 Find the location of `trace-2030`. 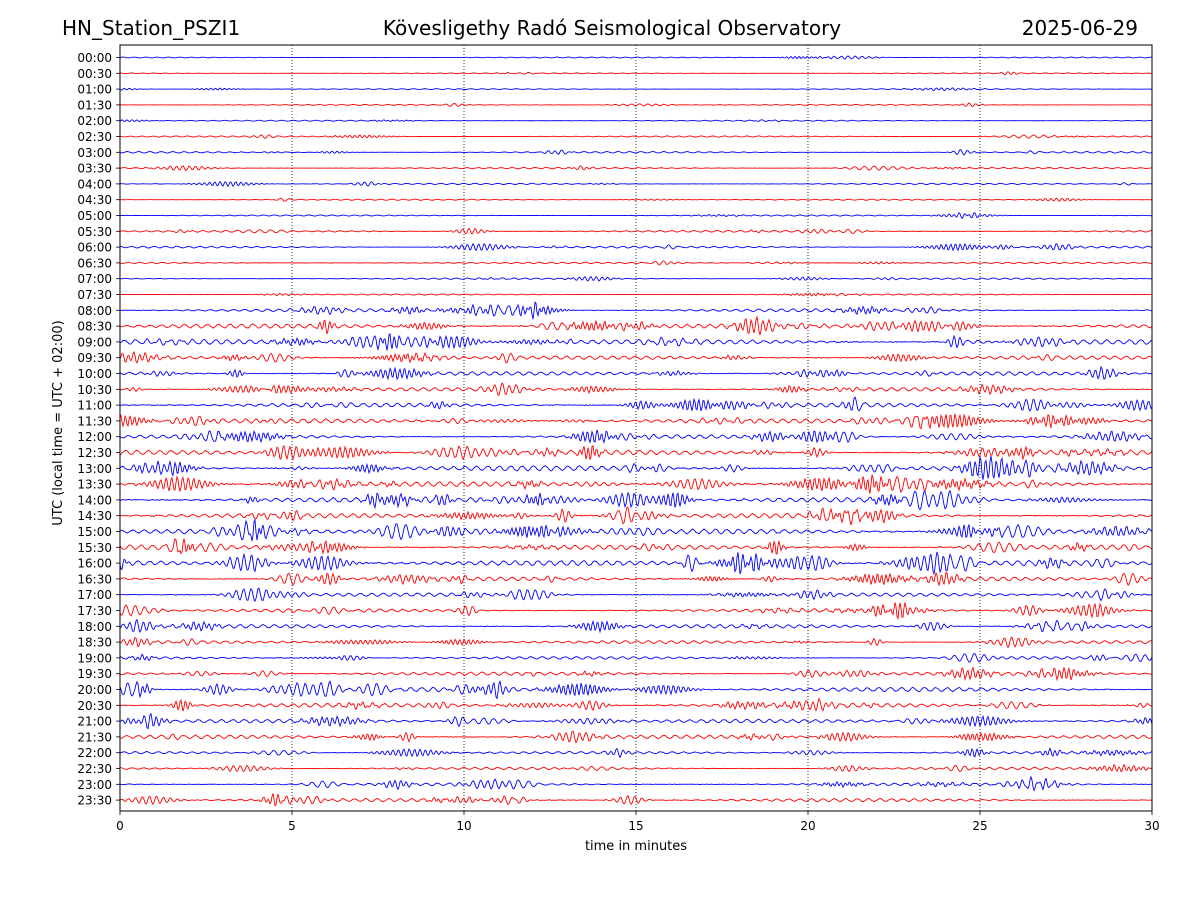

trace-2030 is located at coordinates (636, 704).